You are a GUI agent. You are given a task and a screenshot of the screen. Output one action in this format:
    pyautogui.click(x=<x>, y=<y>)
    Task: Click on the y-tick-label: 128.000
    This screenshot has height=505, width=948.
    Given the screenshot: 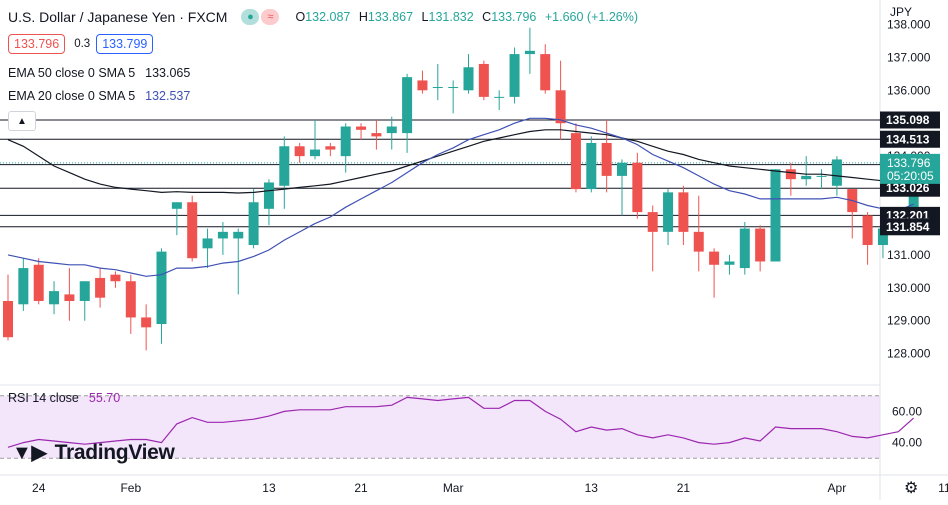 What is the action you would take?
    pyautogui.click(x=909, y=354)
    